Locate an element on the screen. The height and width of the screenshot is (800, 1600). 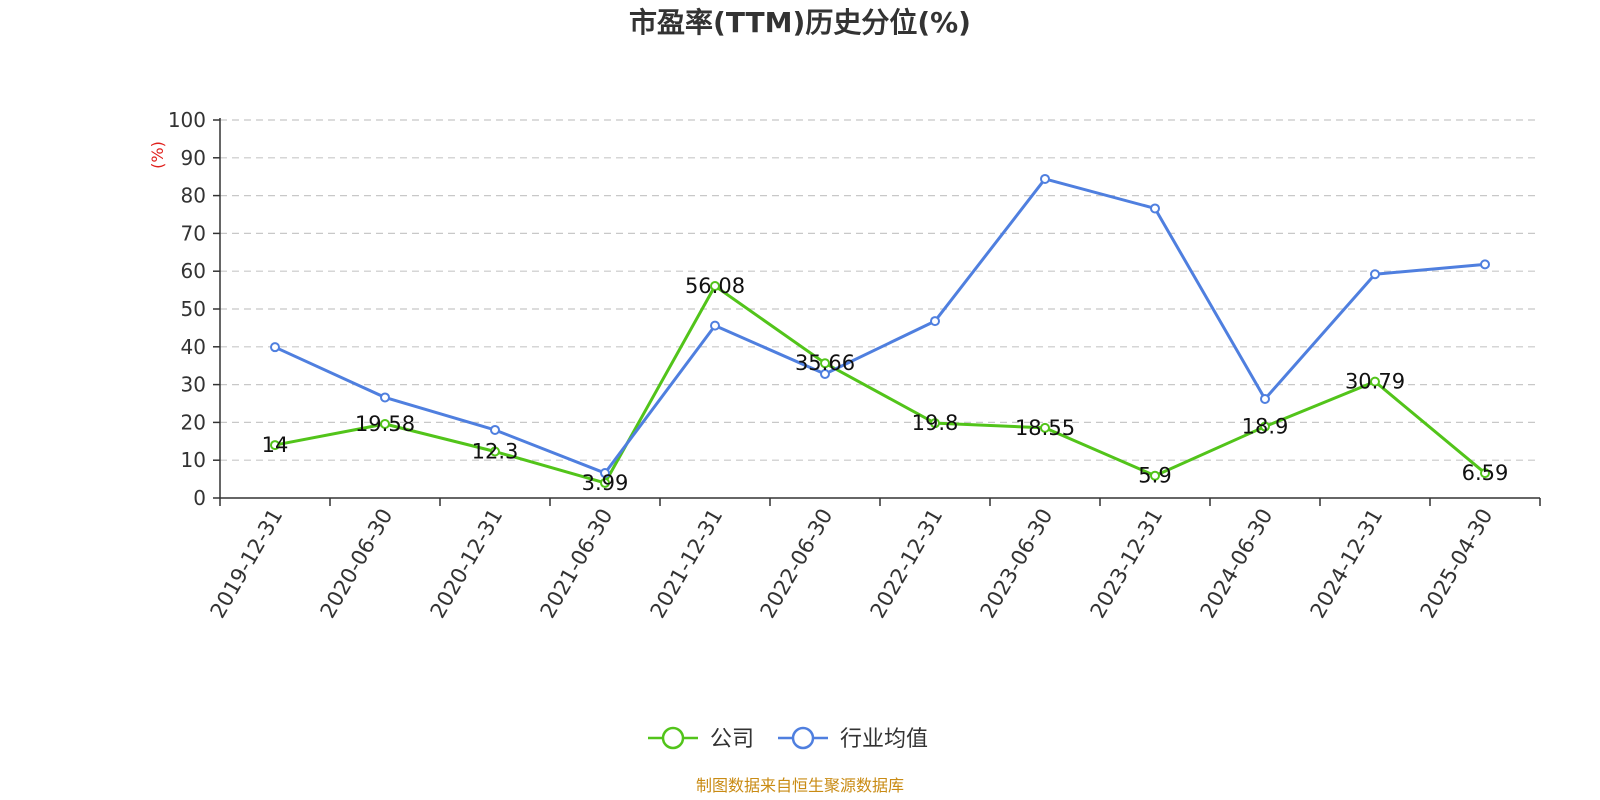
x-tick-label: 2020-12-31 is located at coordinates (467, 564).